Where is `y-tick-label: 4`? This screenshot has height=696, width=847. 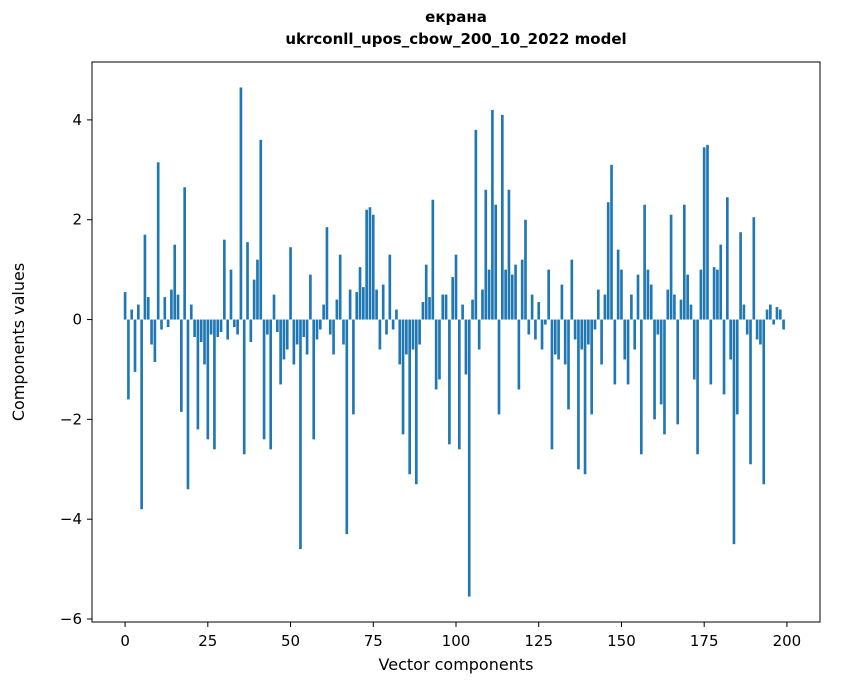 y-tick-label: 4 is located at coordinates (77, 120).